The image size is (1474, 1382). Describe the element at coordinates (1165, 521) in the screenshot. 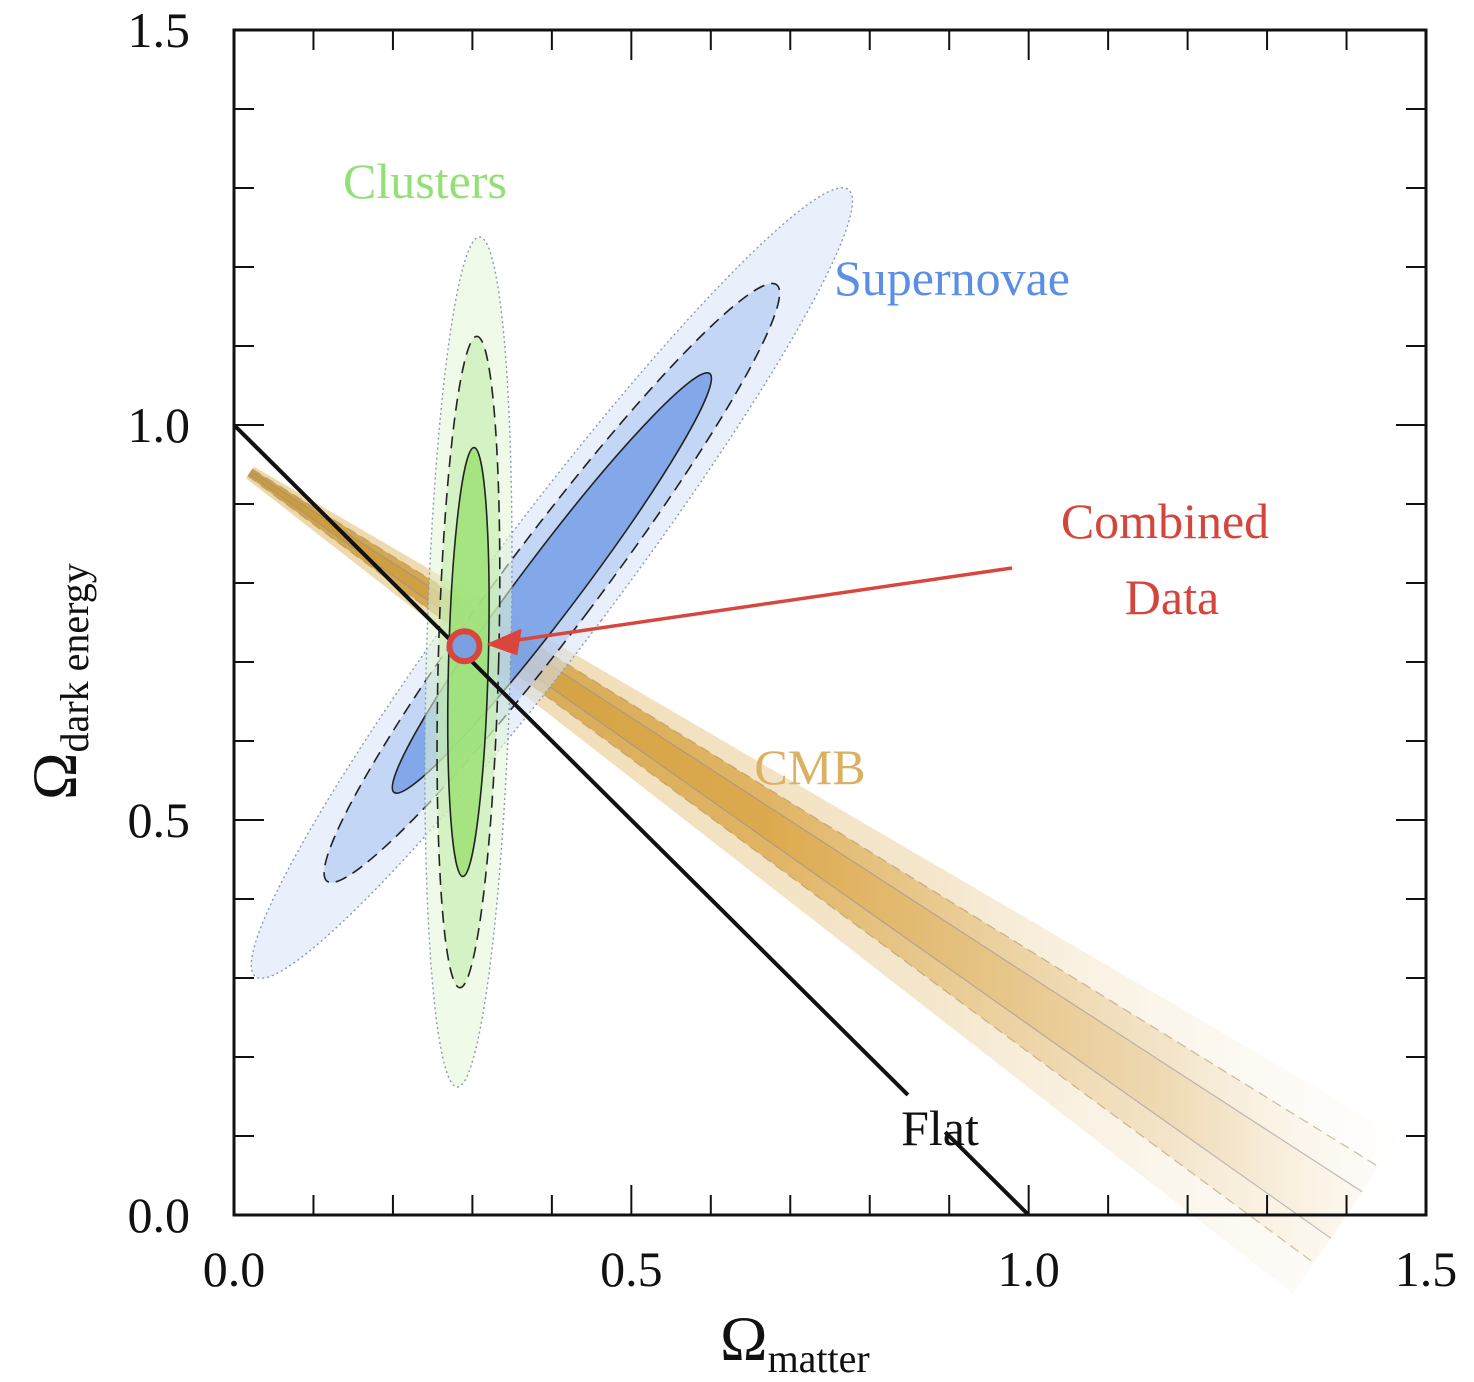

I see `combined-label-line-1: Combined` at that location.